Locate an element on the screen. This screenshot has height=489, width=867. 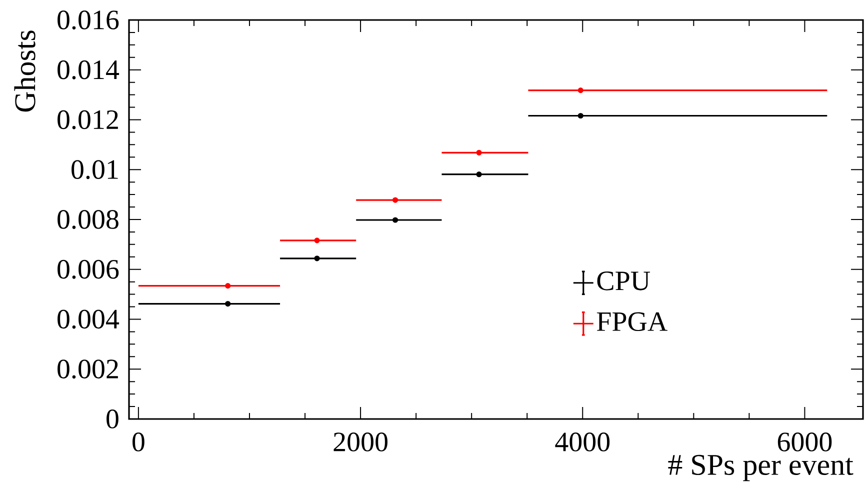
x-tick-label: 4000 is located at coordinates (582, 442).